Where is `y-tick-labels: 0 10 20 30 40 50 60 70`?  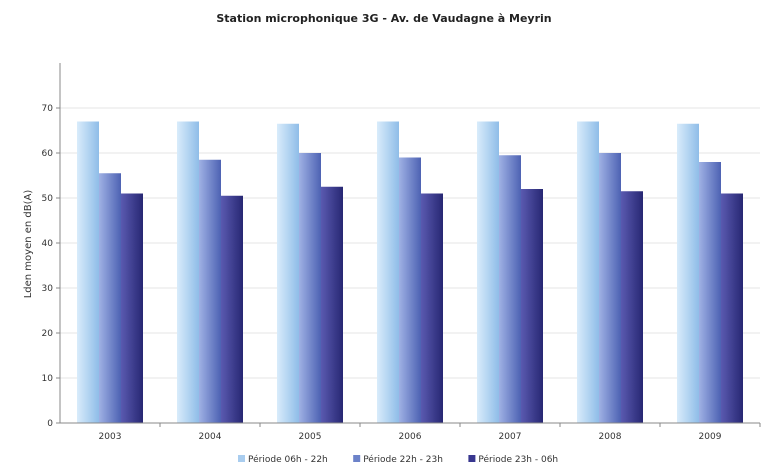 y-tick-labels: 0 10 20 30 40 50 60 70 is located at coordinates (48, 266).